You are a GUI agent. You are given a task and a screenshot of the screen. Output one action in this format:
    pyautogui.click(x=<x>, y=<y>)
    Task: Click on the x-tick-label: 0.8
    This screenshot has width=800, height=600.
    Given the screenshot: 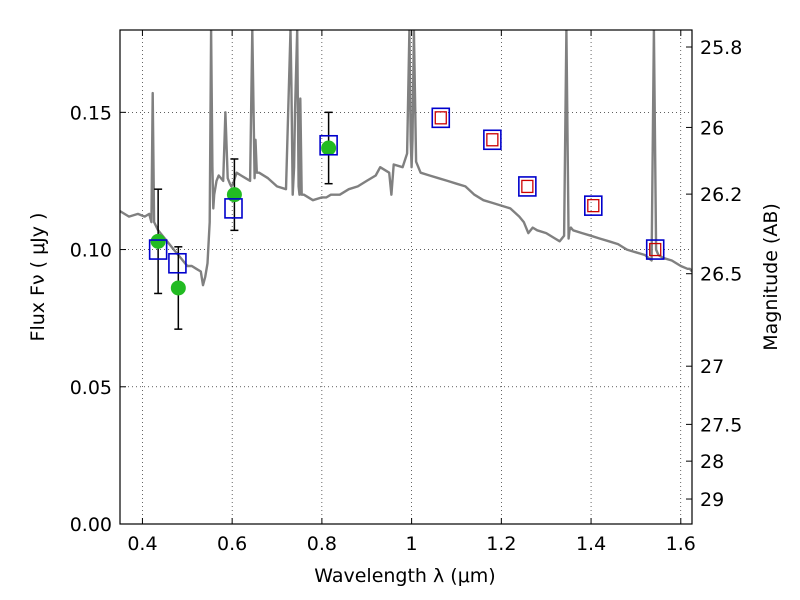 What is the action you would take?
    pyautogui.click(x=322, y=544)
    